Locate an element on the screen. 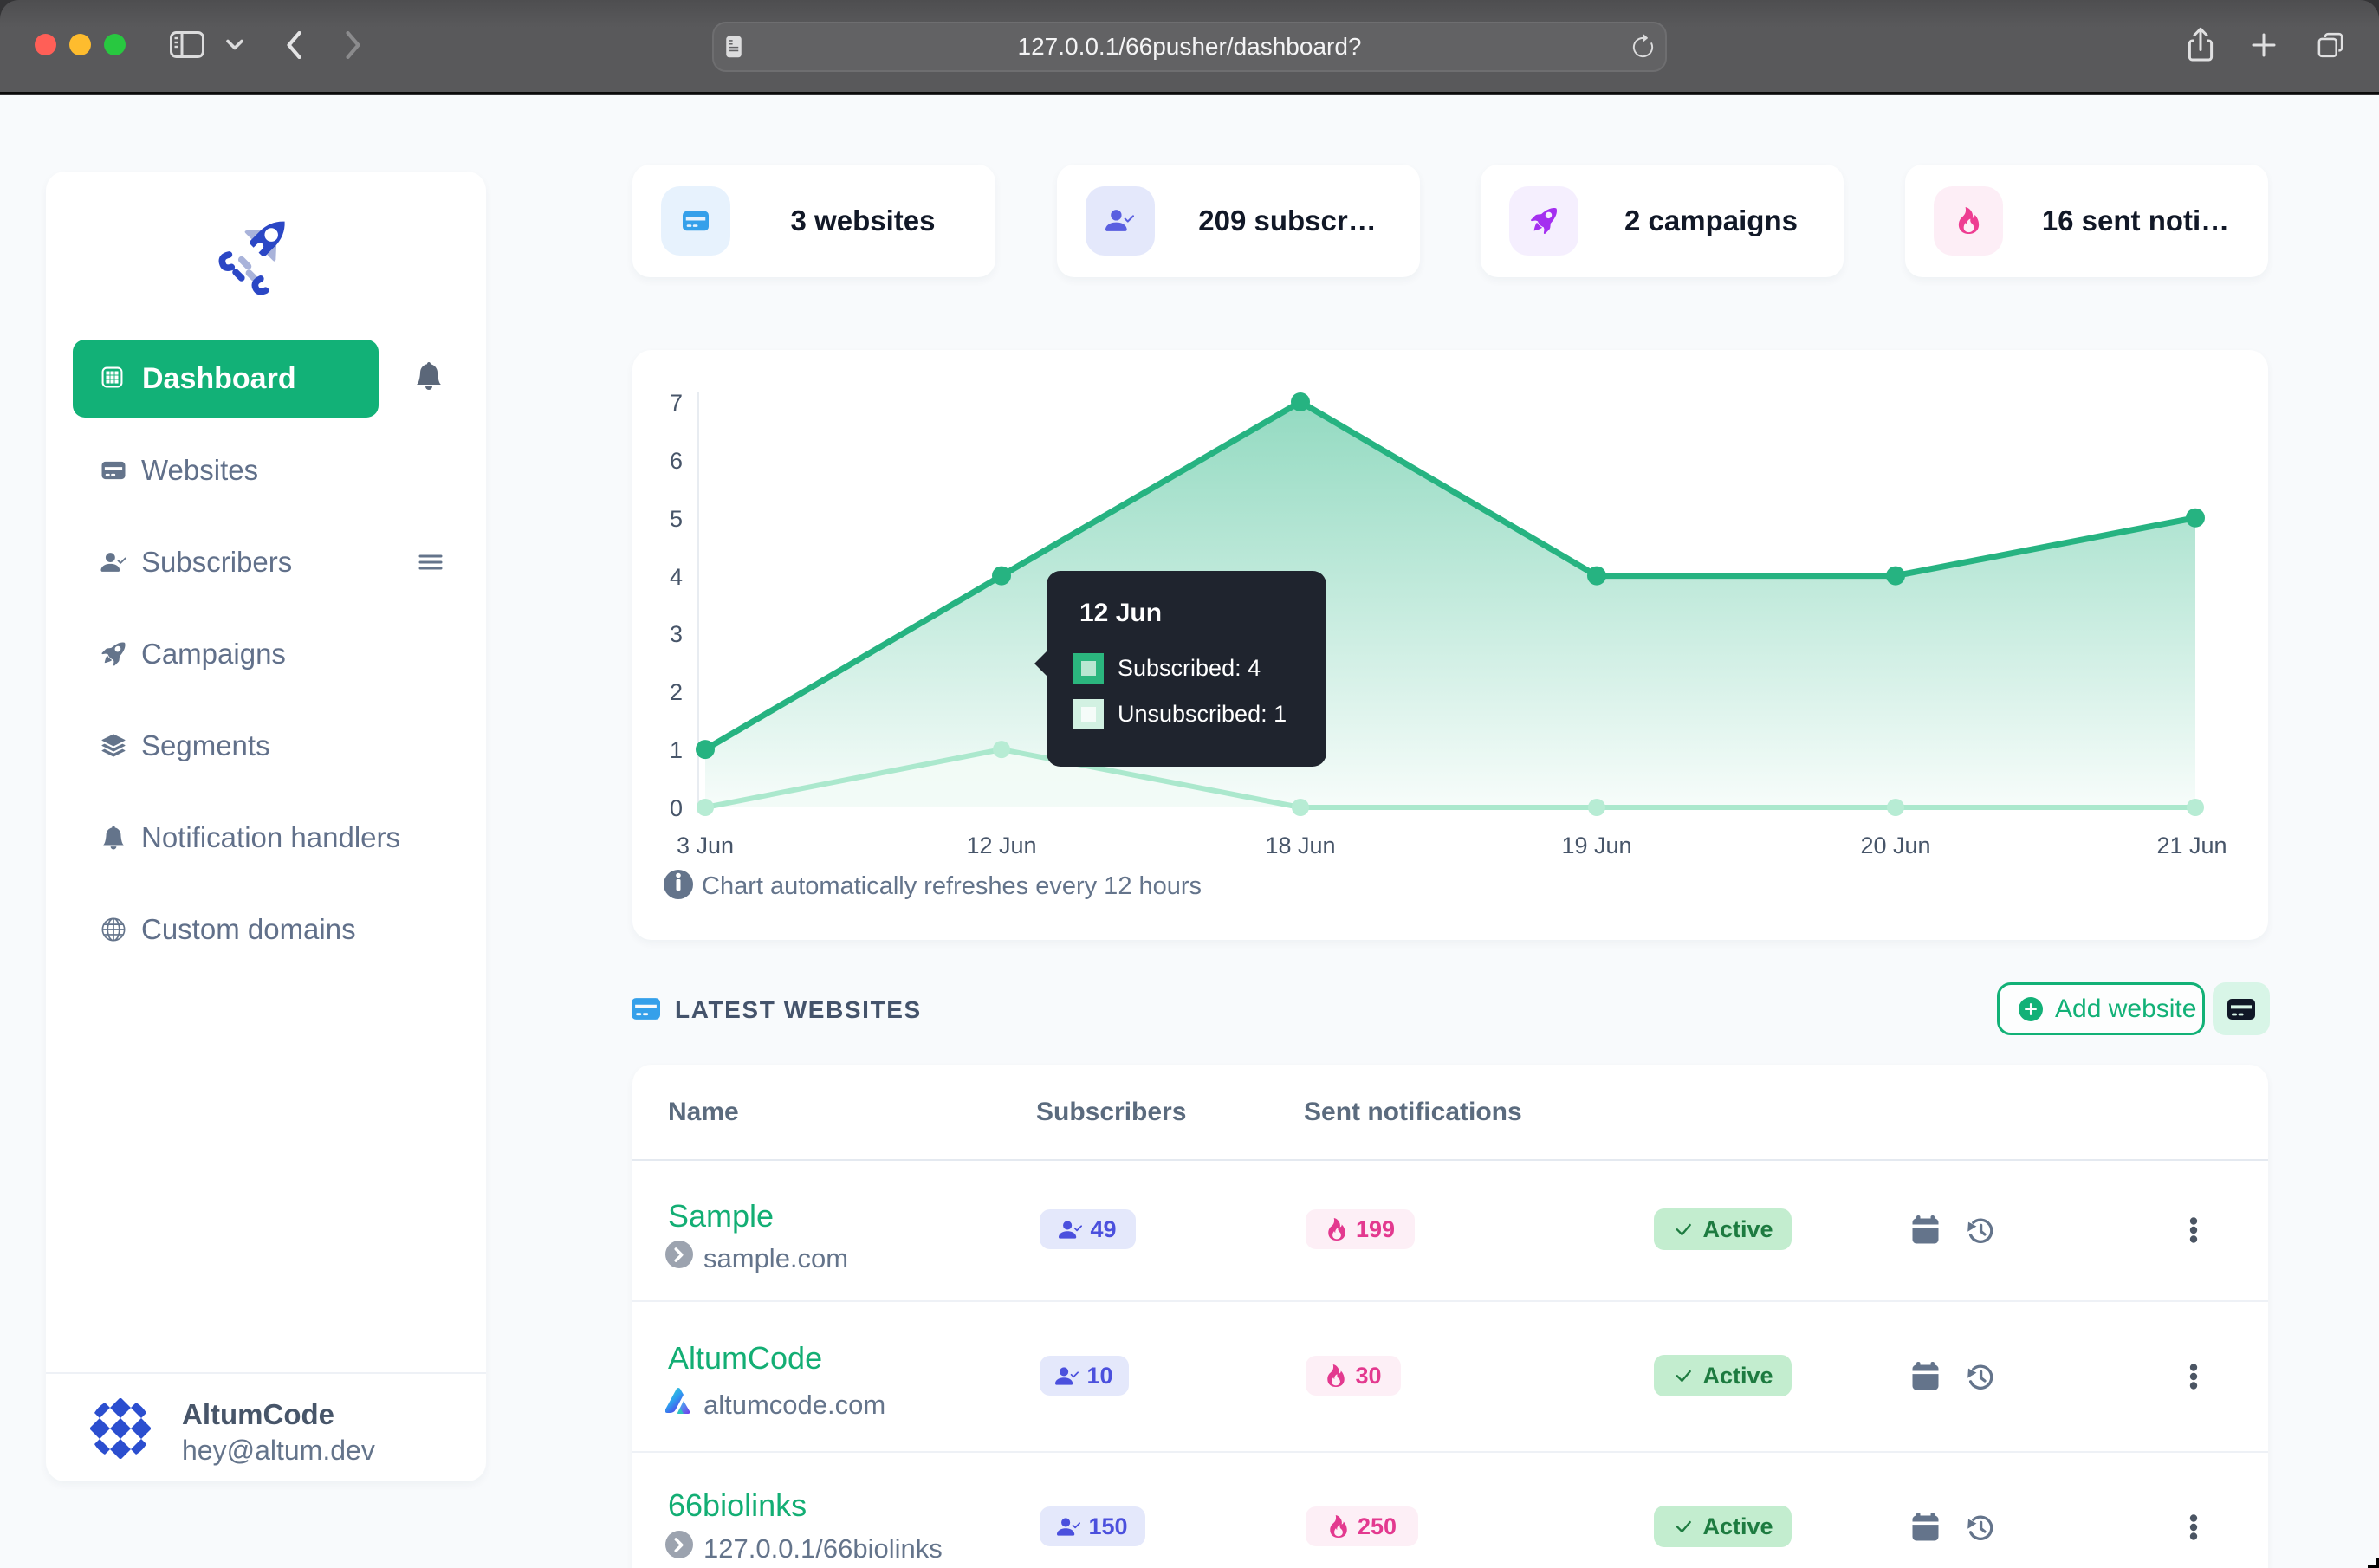 This screenshot has width=2379, height=1568. svg-text: 1 is located at coordinates (676, 750).